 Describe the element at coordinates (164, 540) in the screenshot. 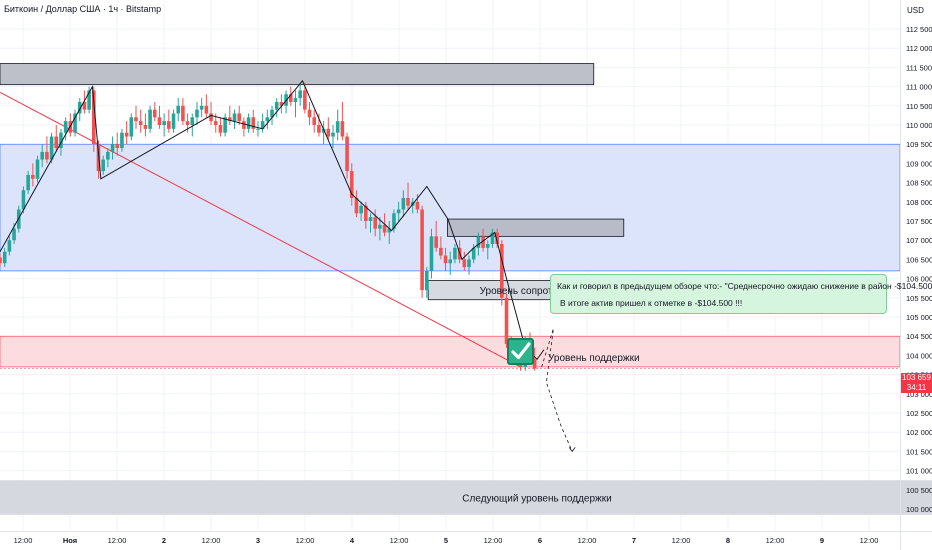

I see `x-tick-label: 2` at that location.